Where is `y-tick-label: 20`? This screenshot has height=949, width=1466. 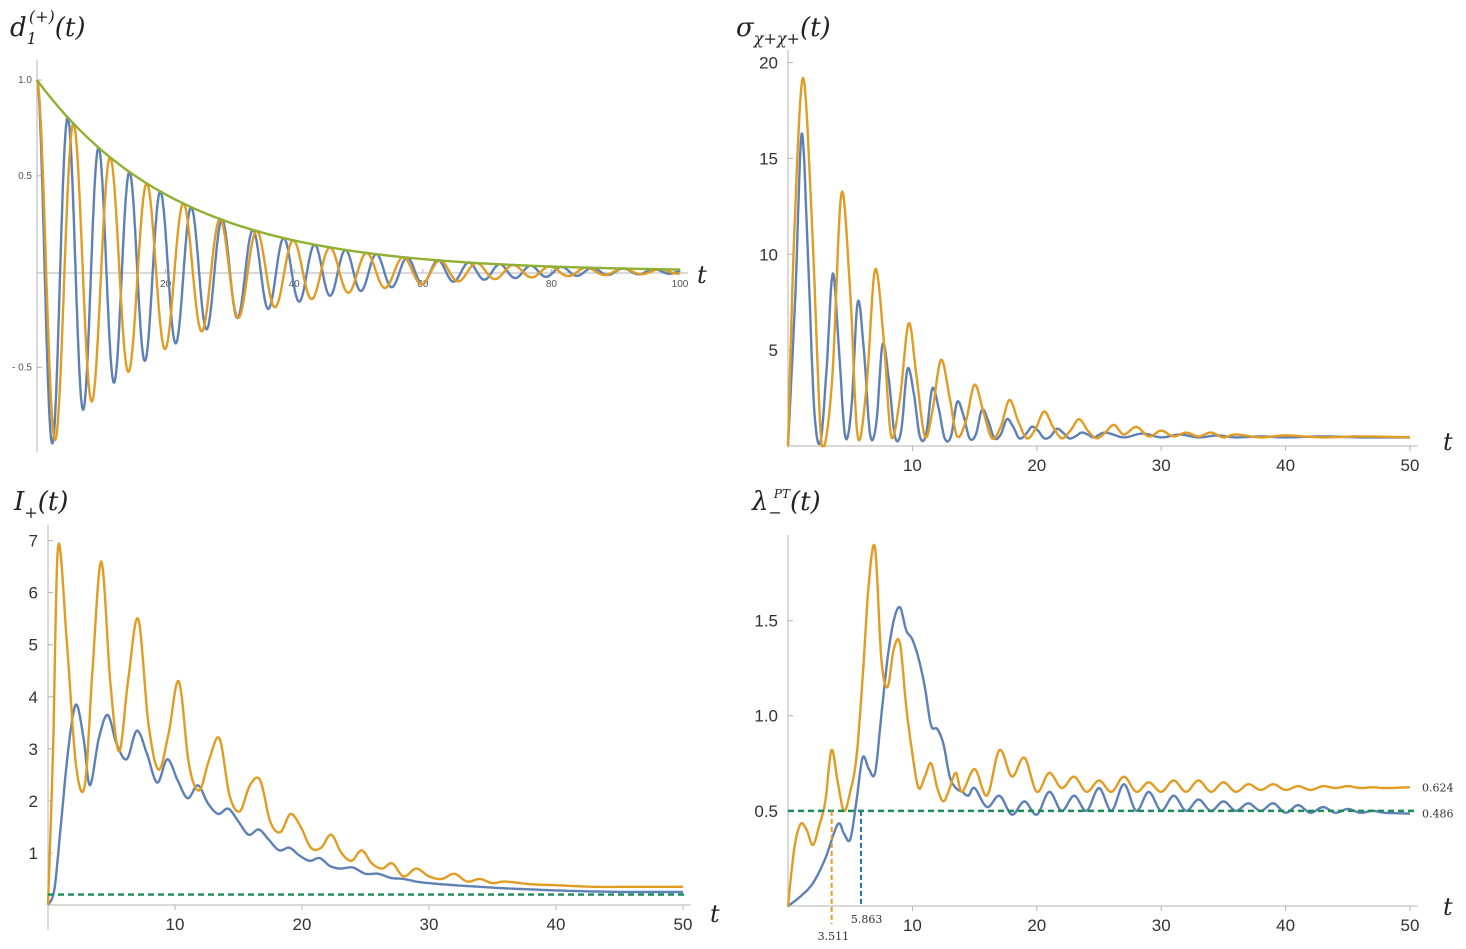
y-tick-label: 20 is located at coordinates (768, 63).